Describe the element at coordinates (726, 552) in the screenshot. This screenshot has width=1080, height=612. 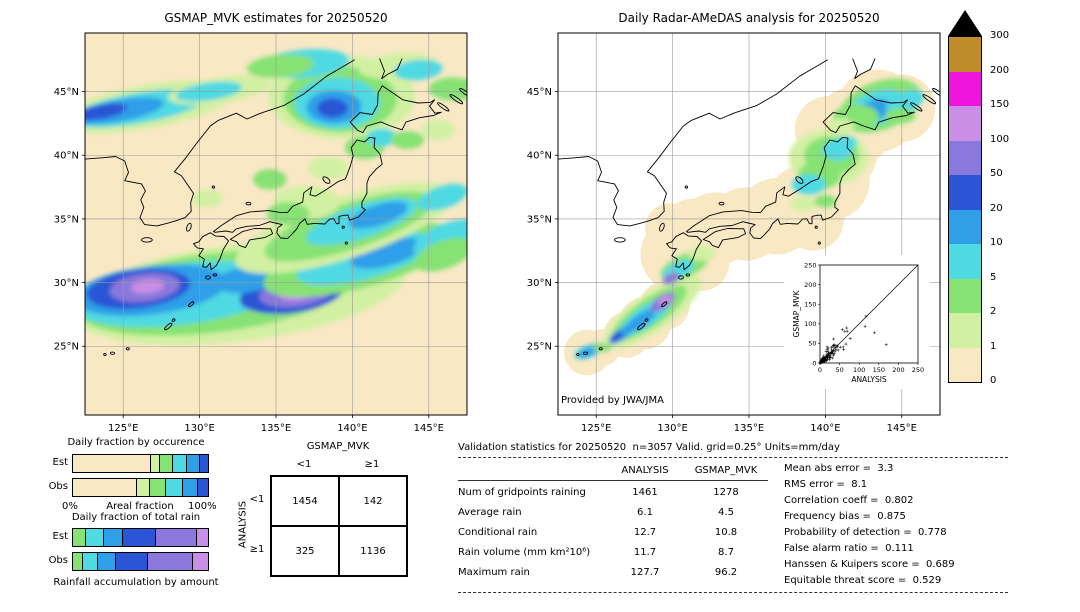
I see `stats-gsmap-value: 8.7` at that location.